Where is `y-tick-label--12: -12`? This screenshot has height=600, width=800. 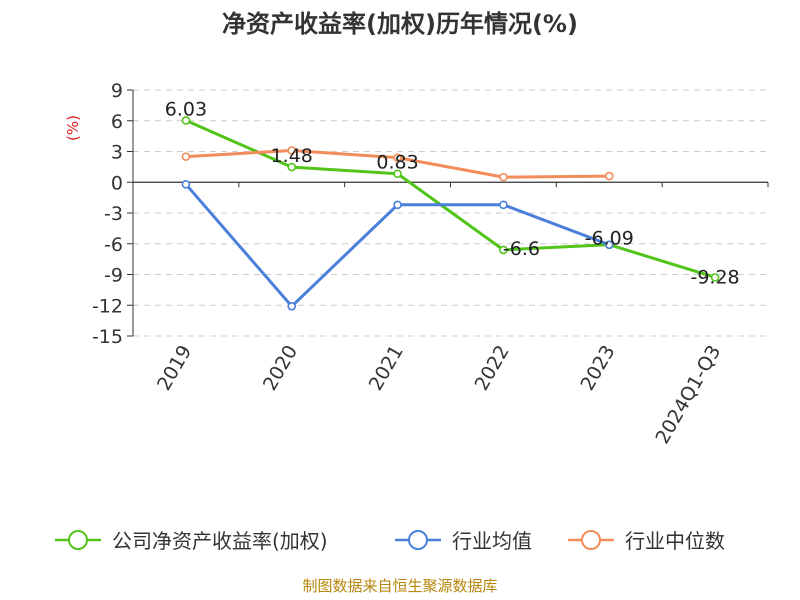 y-tick-label--12: -12 is located at coordinates (107, 306).